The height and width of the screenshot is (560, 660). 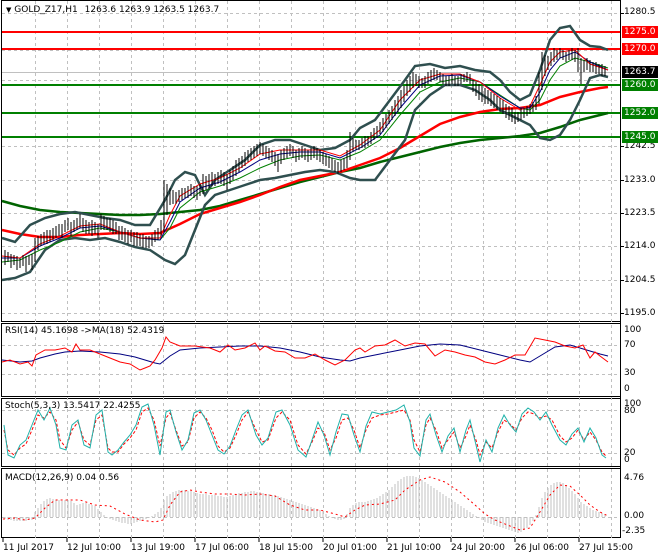 What do you see at coordinates (9, 10) in the screenshot?
I see `collapse-triangle-icon: ▼` at bounding box center [9, 10].